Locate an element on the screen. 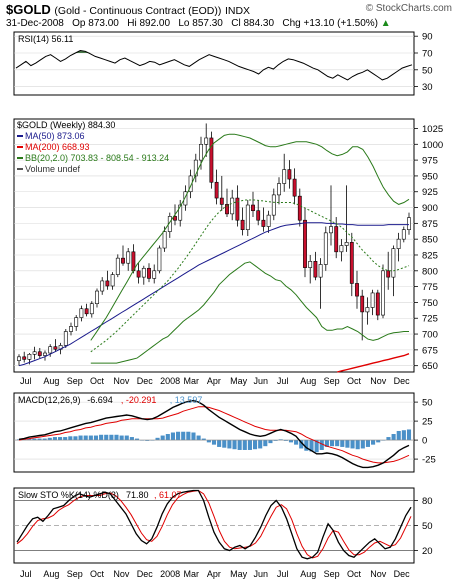 The width and height of the screenshot is (460, 582). macd-signal-line is located at coordinates (214, 435).